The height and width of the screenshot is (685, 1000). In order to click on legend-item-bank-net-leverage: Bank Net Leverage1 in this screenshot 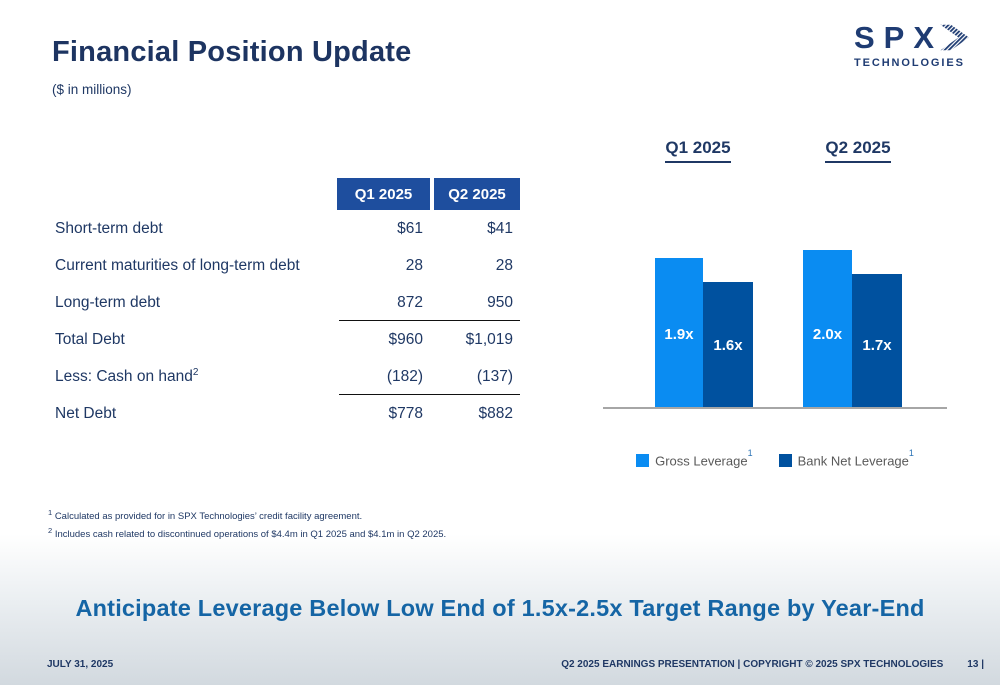, I will do `click(846, 458)`.